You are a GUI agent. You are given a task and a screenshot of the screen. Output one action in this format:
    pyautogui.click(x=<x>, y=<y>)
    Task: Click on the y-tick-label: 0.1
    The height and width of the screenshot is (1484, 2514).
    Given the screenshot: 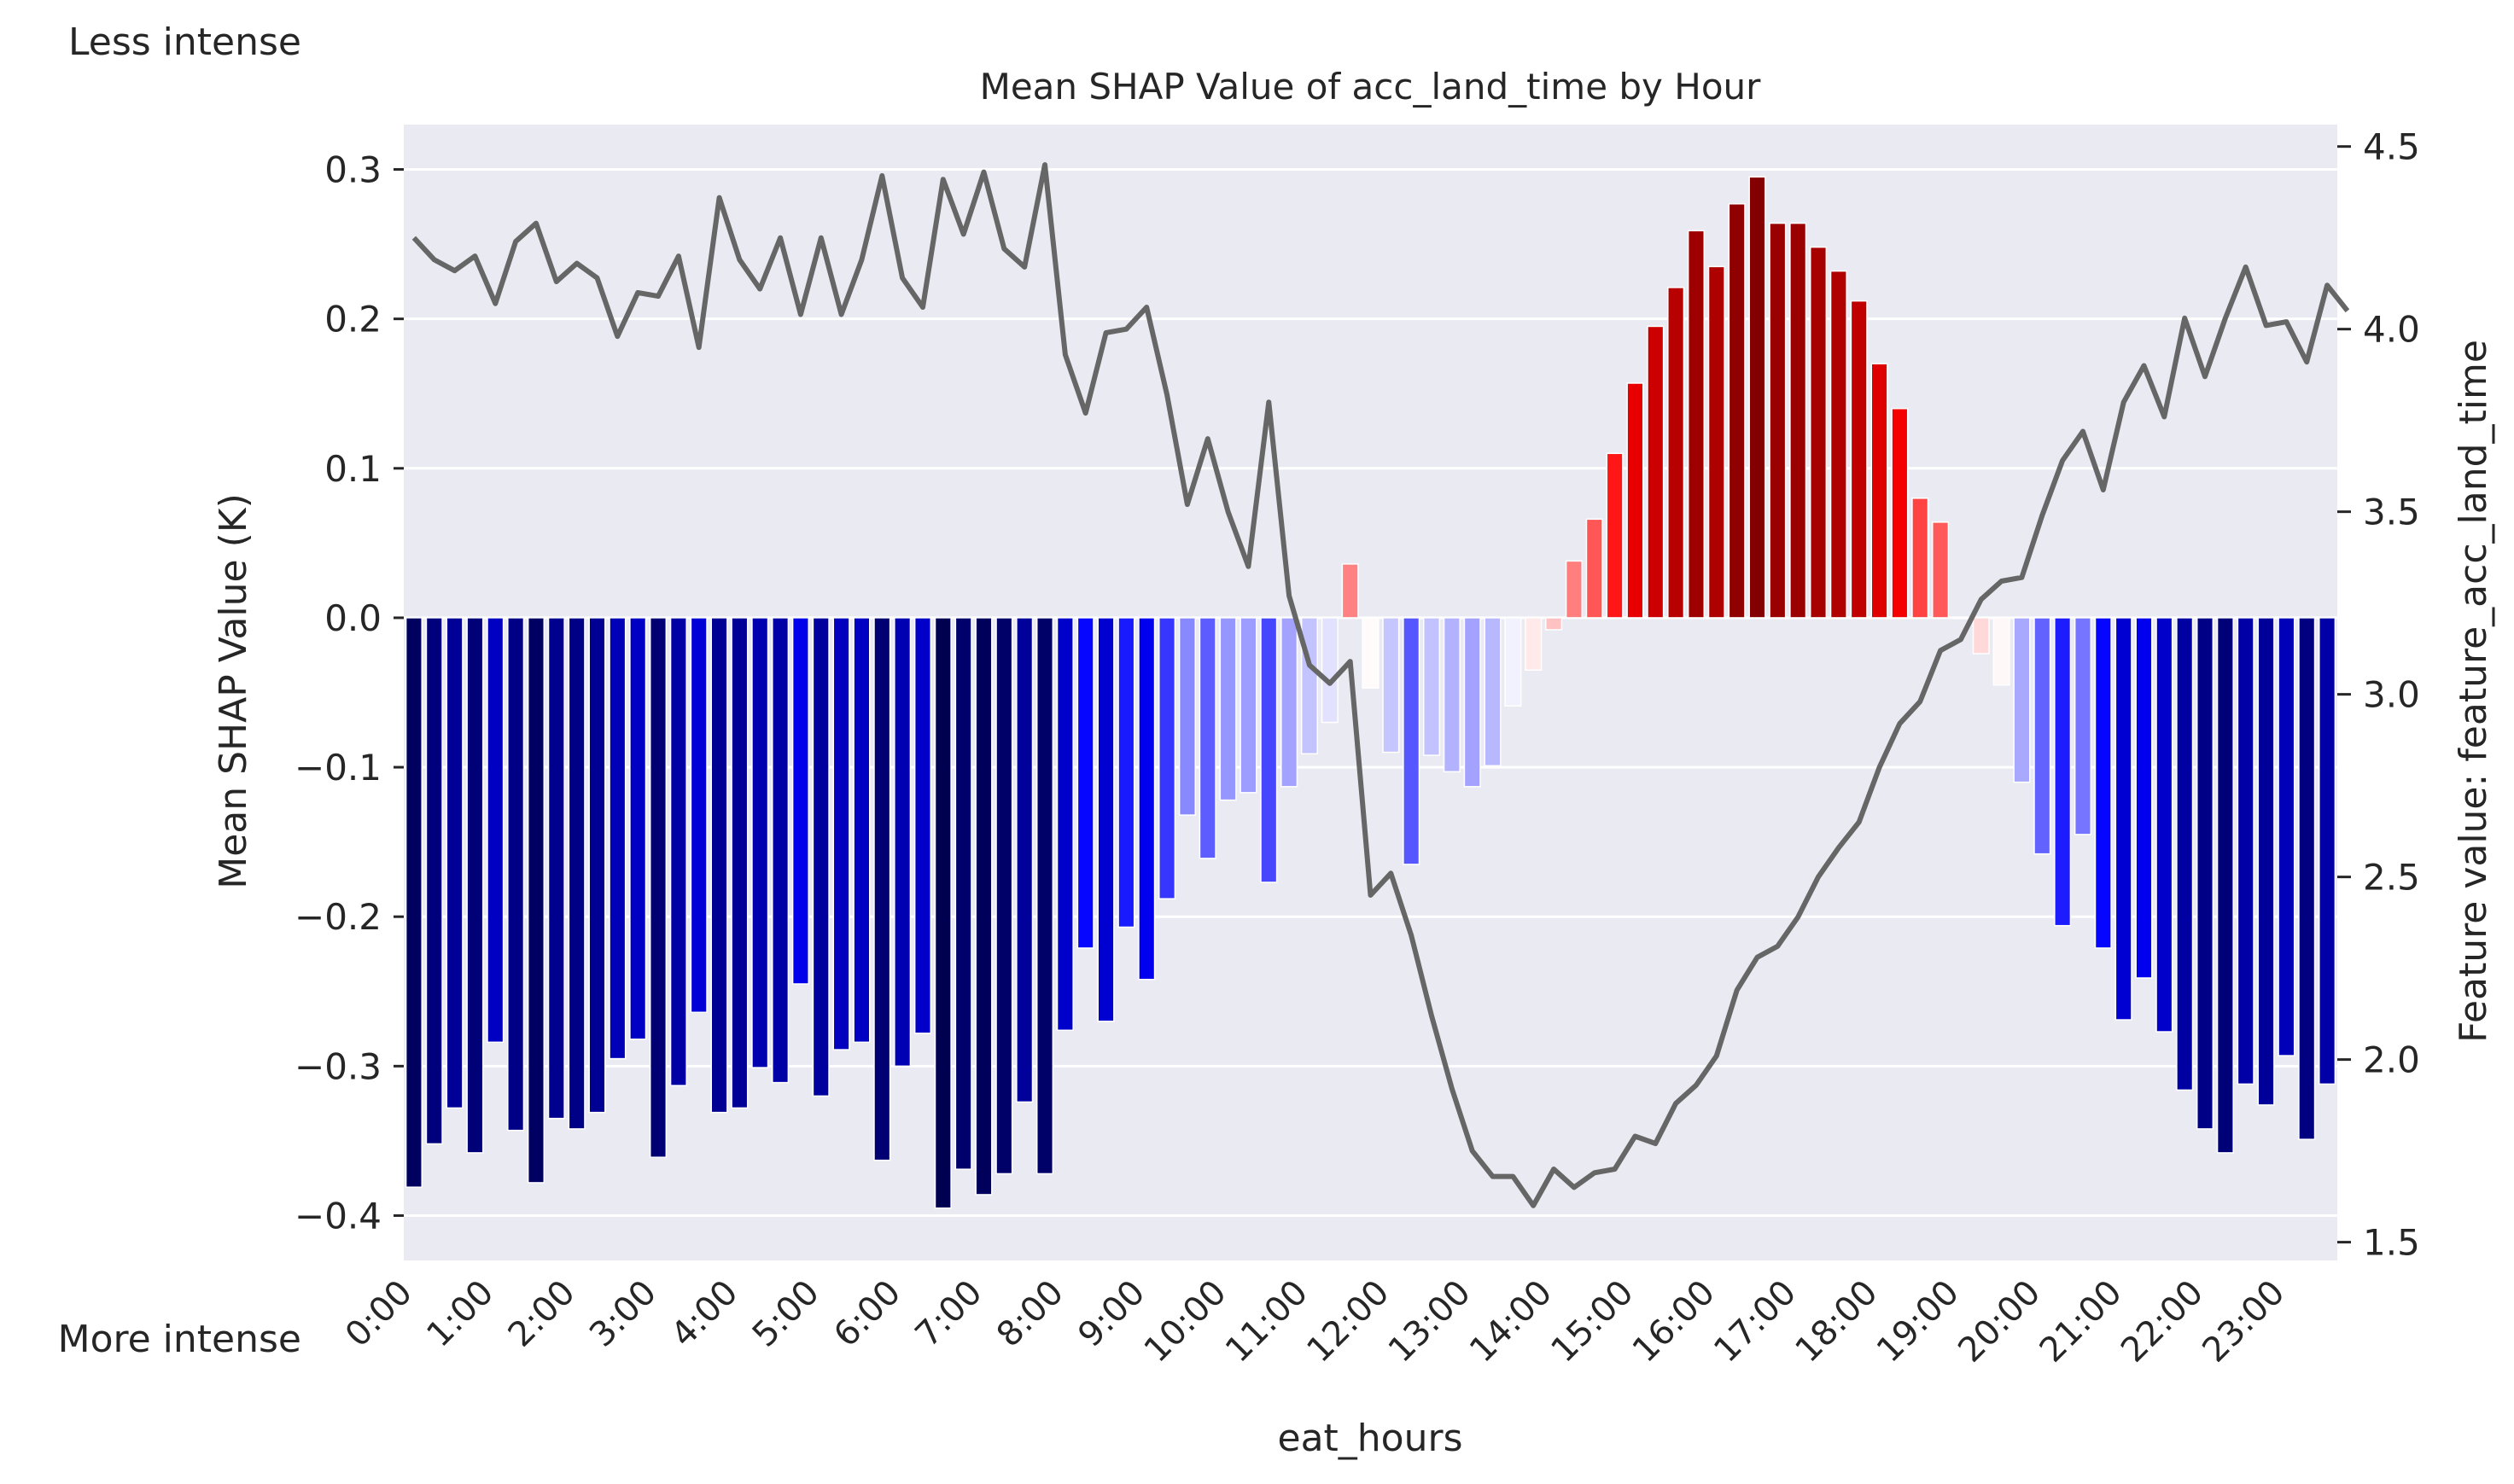 What is the action you would take?
    pyautogui.click(x=353, y=469)
    